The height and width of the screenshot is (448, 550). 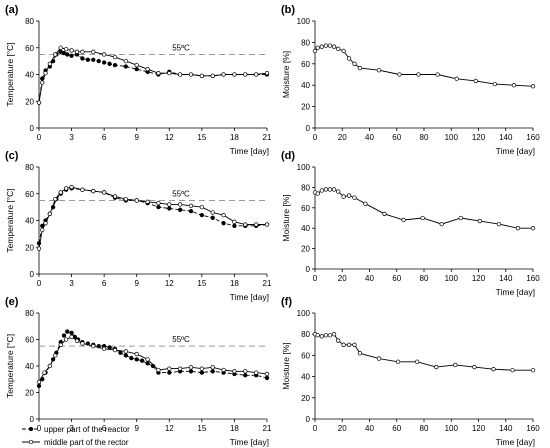 I want to click on legend-marker, so click(x=31, y=429).